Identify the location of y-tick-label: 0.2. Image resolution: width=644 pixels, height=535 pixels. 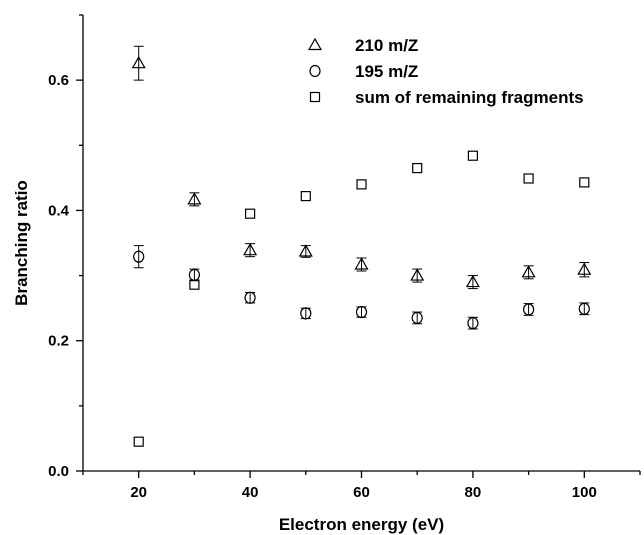
(58, 341).